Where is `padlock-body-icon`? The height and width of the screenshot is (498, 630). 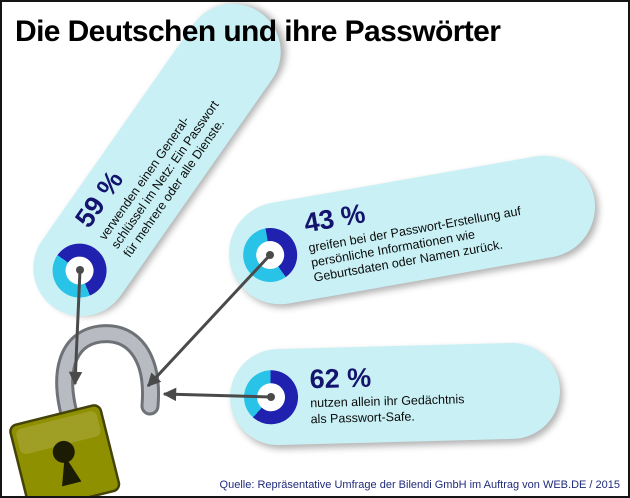
padlock-body-icon is located at coordinates (65, 450).